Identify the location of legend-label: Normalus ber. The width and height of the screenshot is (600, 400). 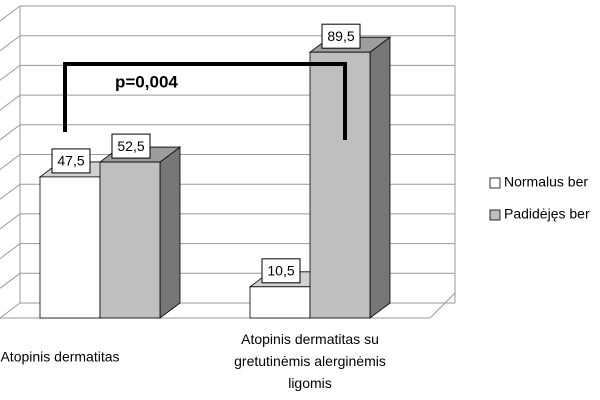
(546, 182).